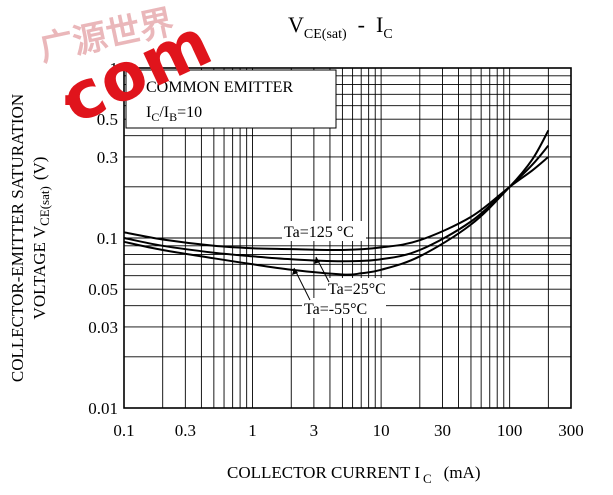  What do you see at coordinates (114, 68) in the screenshot?
I see `y-tick-label: 1` at bounding box center [114, 68].